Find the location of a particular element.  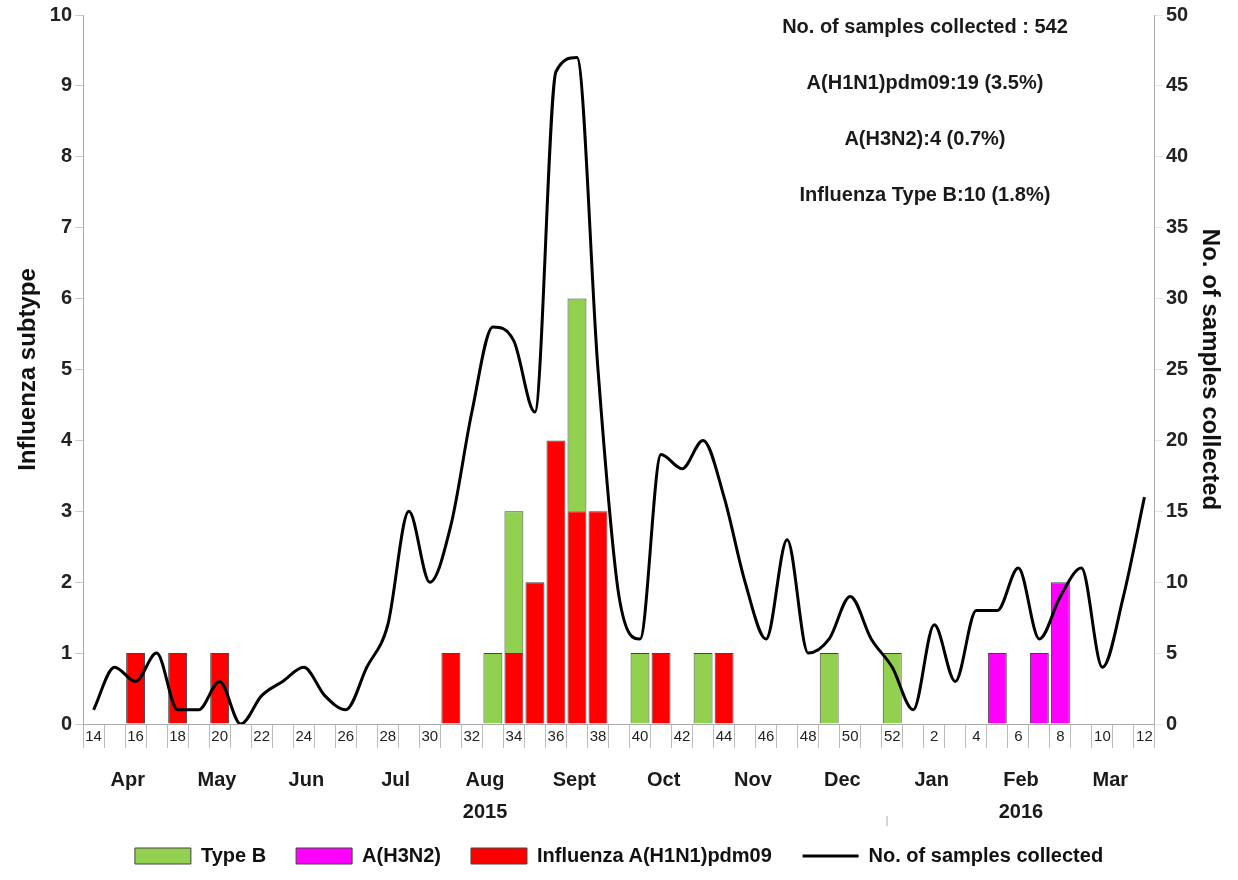

y-tick-label: 1 is located at coordinates (66, 651).